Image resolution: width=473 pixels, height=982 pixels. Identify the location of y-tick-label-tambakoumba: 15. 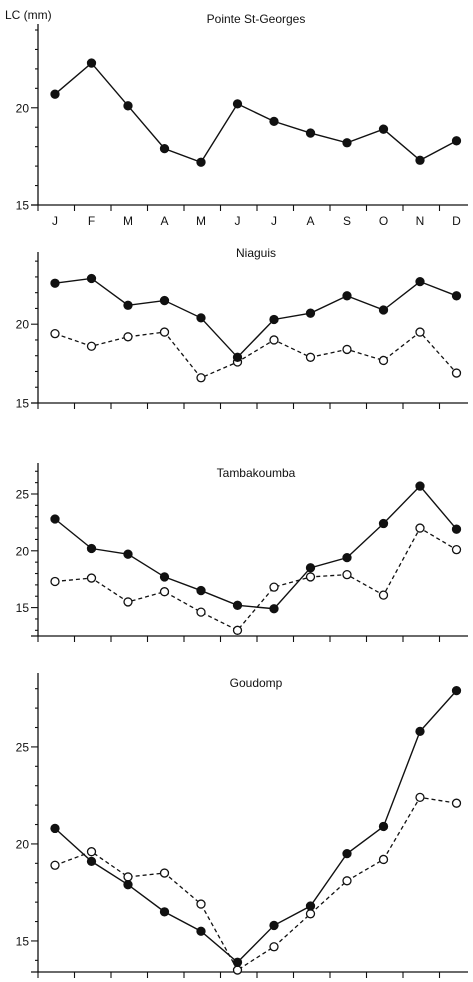
(23, 608).